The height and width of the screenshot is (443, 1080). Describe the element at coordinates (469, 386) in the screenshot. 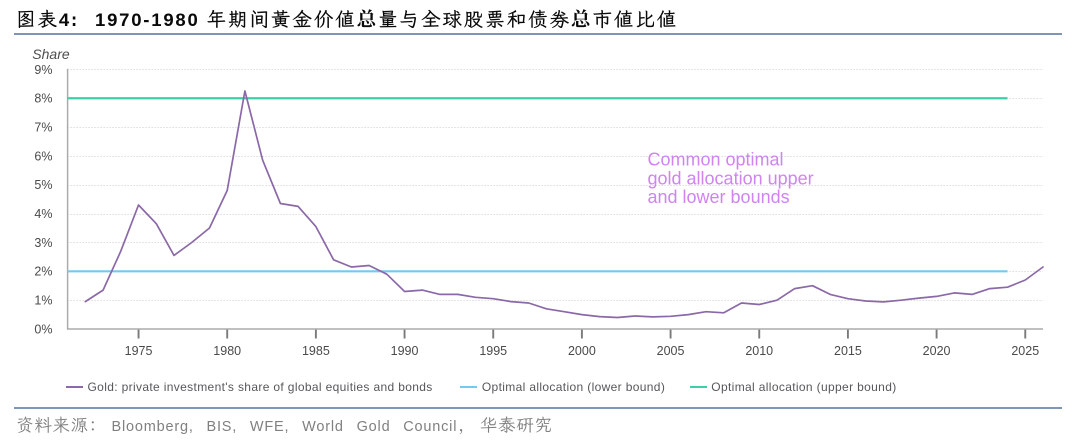

I see `lower-bound-swatch` at that location.